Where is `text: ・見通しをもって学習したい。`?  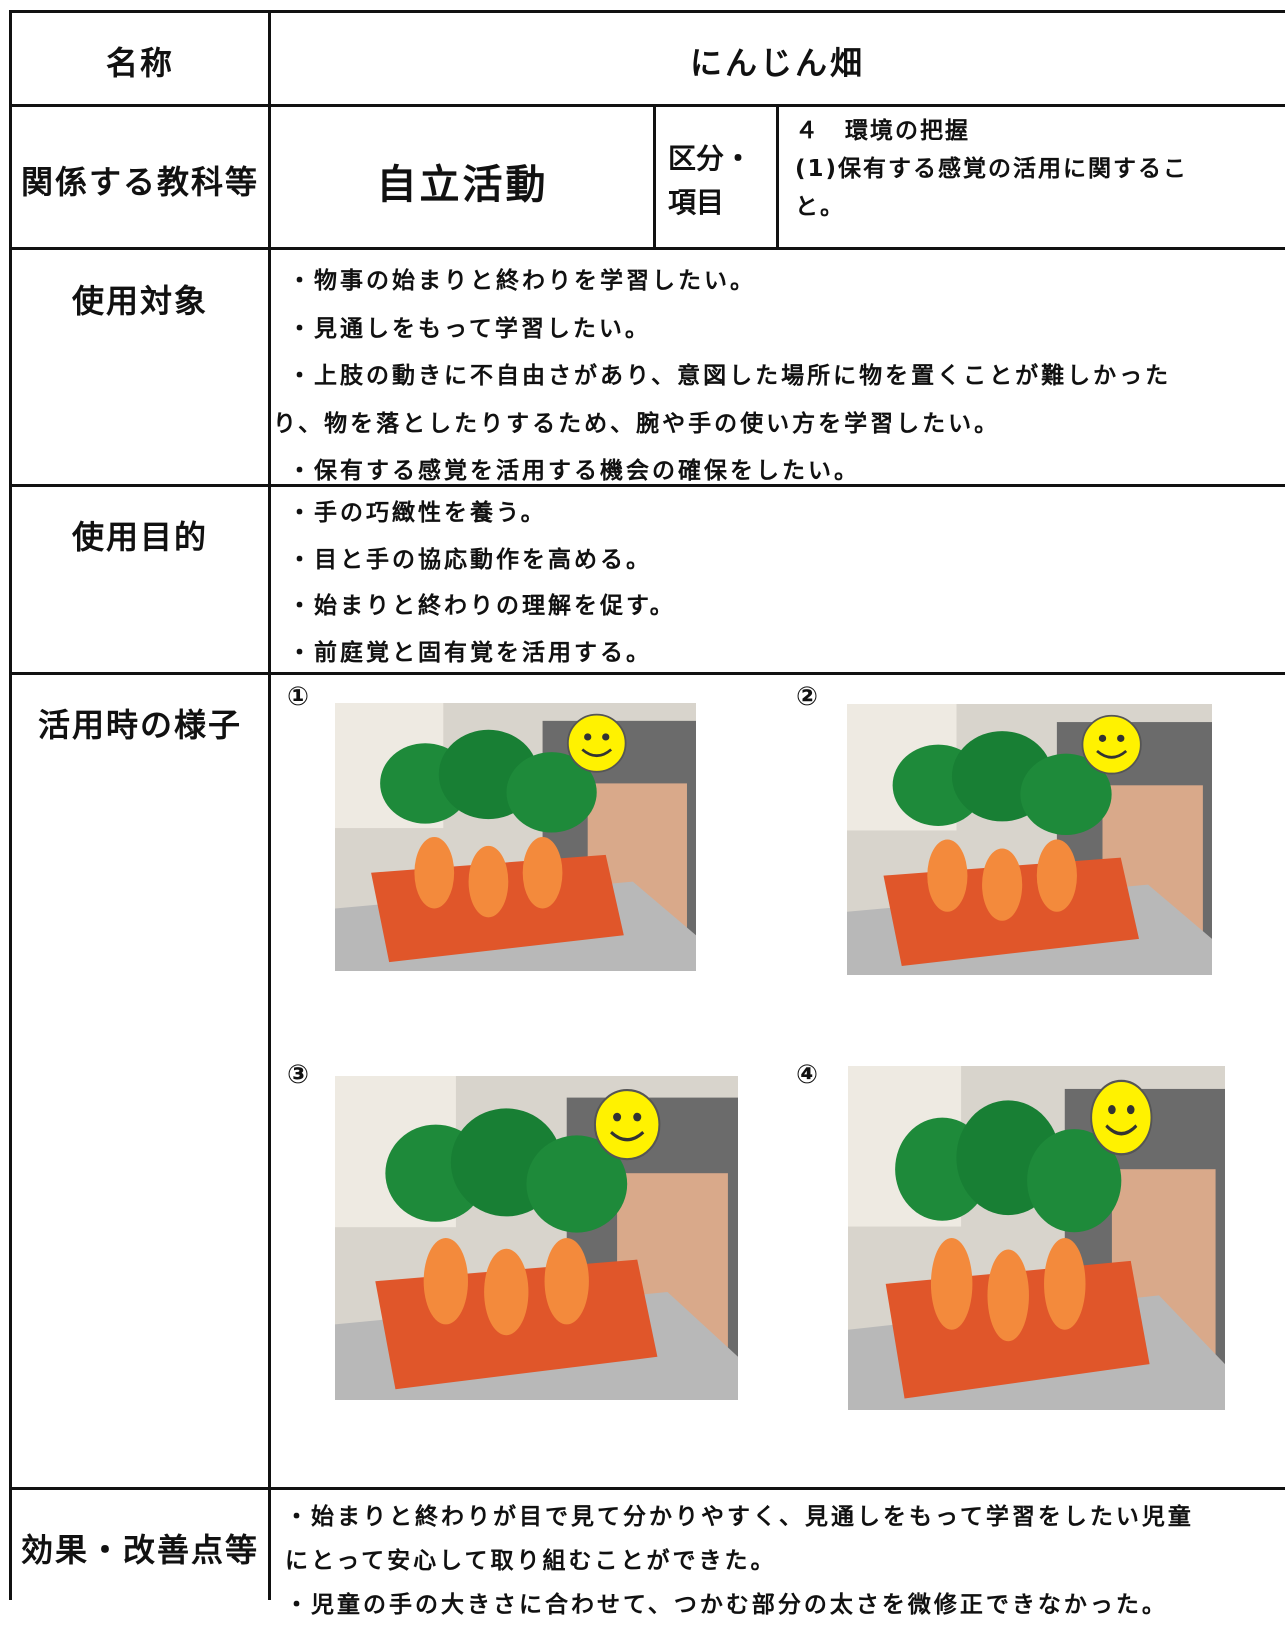 text: ・見通しをもって学習したい。 is located at coordinates (469, 328).